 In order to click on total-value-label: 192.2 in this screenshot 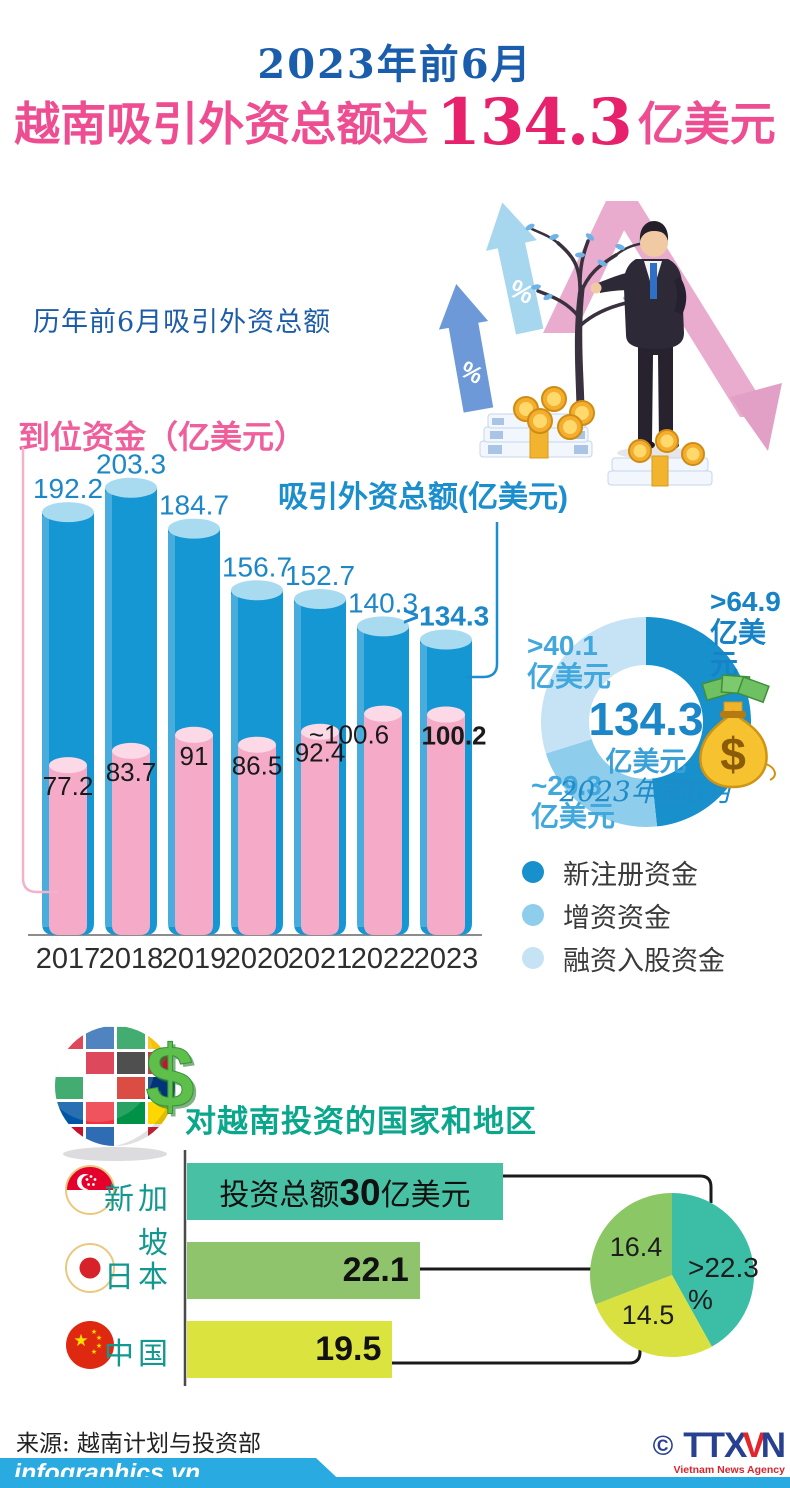, I will do `click(68, 488)`.